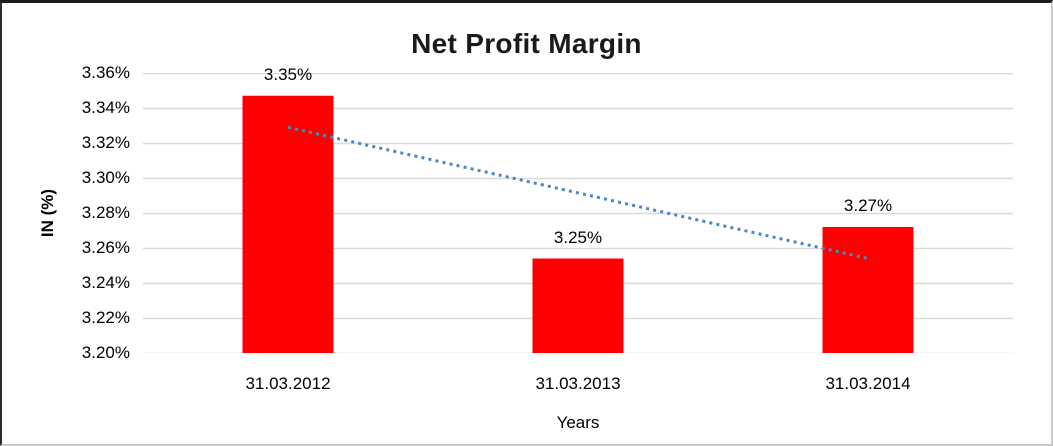  What do you see at coordinates (288, 383) in the screenshot?
I see `x-tick-label: 31.03.2012` at bounding box center [288, 383].